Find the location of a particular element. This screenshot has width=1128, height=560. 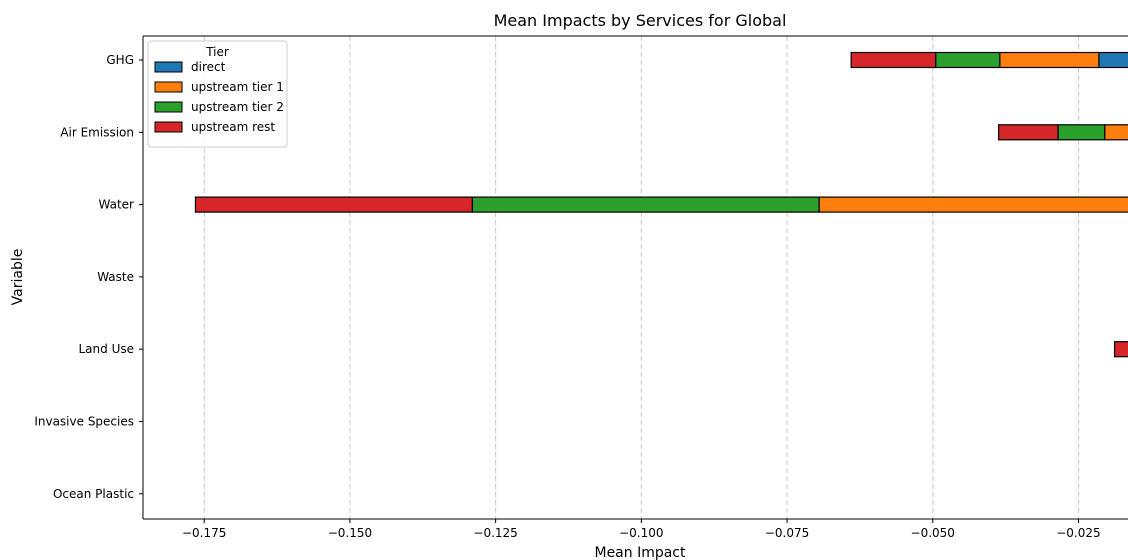

legend-label: upstream tier 2 is located at coordinates (237, 107).